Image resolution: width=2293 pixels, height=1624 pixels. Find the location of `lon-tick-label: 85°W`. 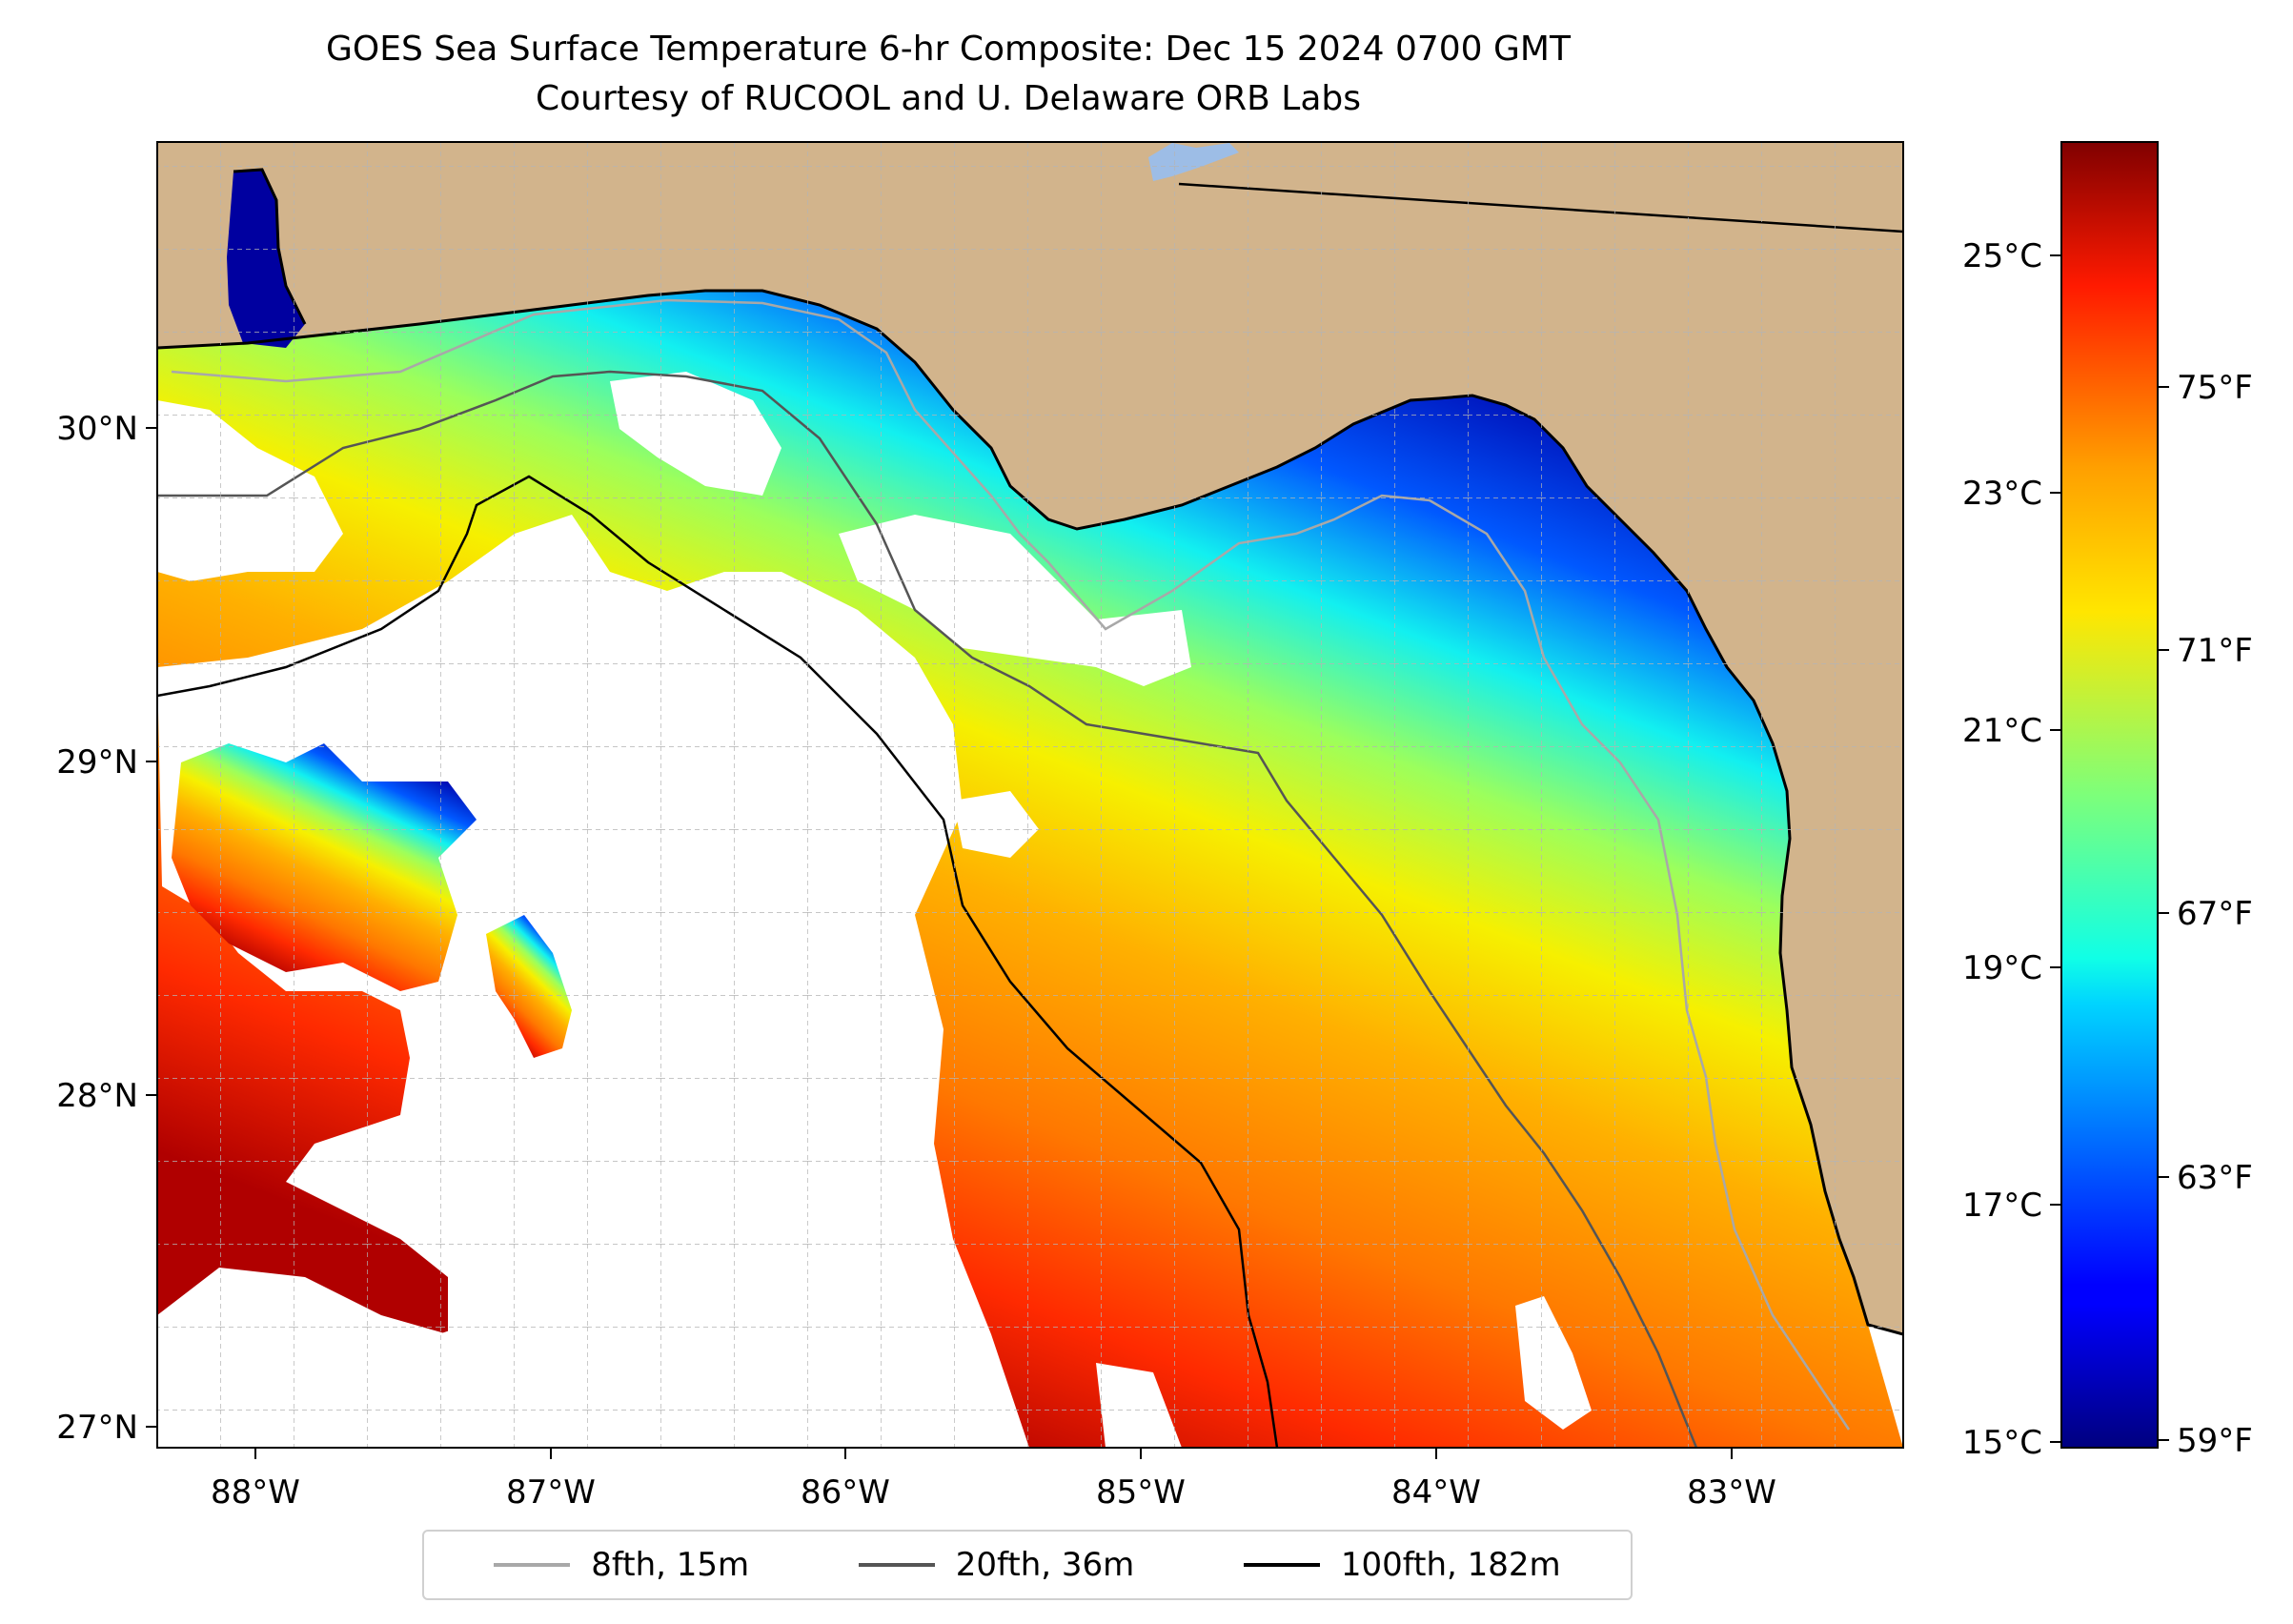

lon-tick-label: 85°W is located at coordinates (1141, 1492).